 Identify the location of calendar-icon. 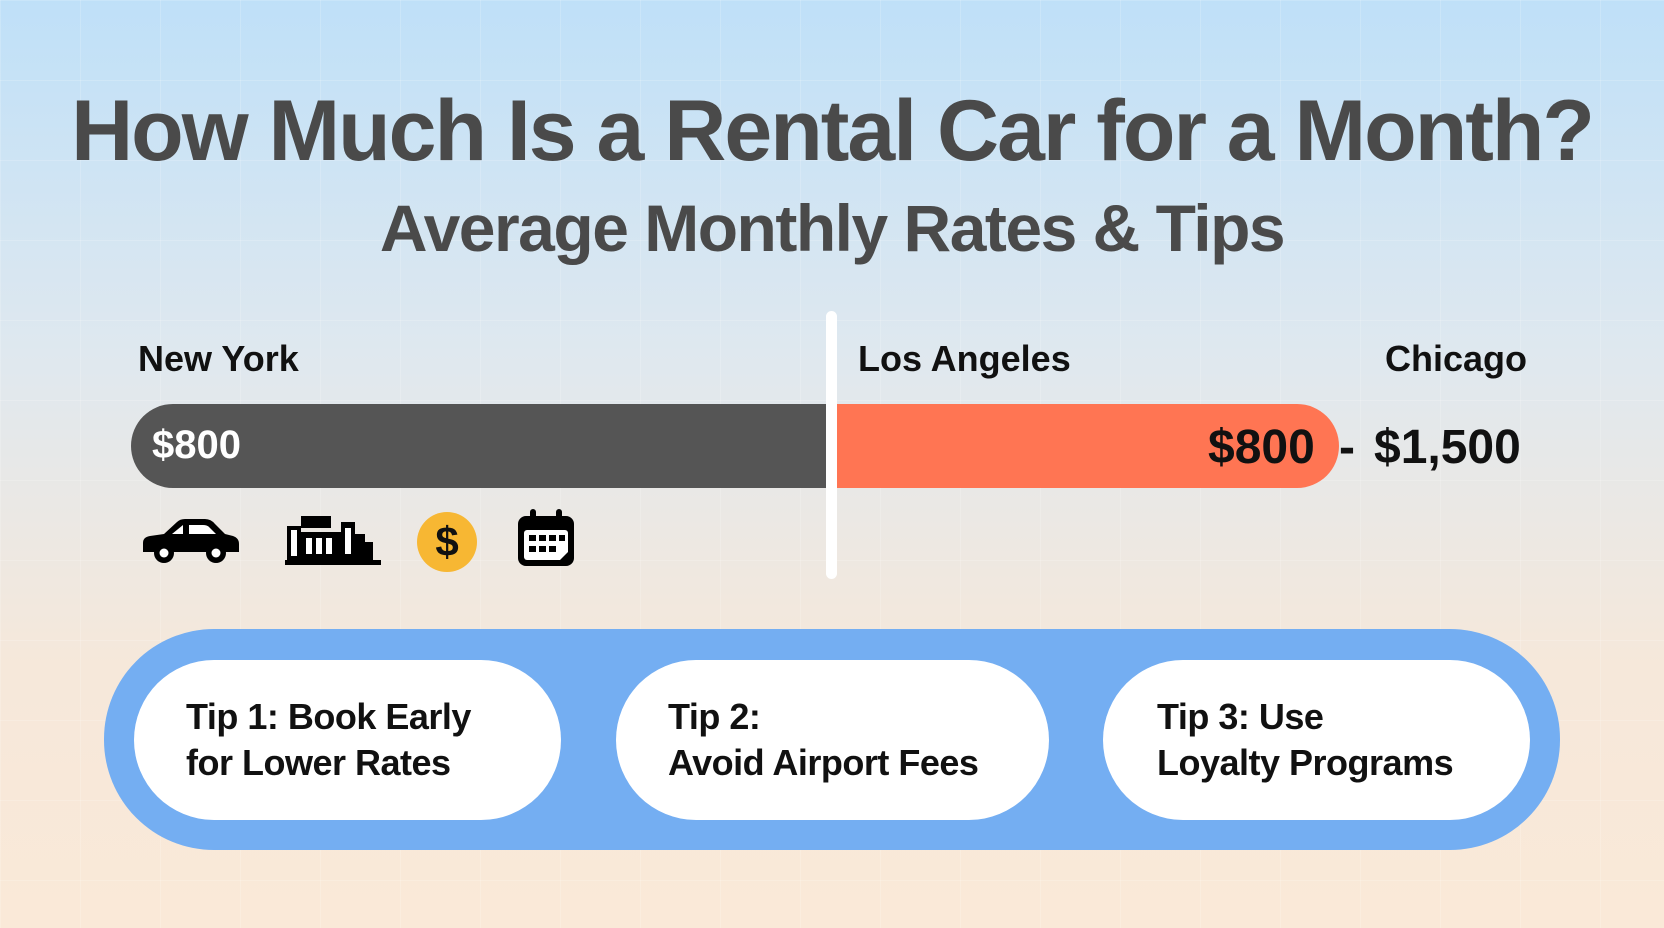
(546, 539).